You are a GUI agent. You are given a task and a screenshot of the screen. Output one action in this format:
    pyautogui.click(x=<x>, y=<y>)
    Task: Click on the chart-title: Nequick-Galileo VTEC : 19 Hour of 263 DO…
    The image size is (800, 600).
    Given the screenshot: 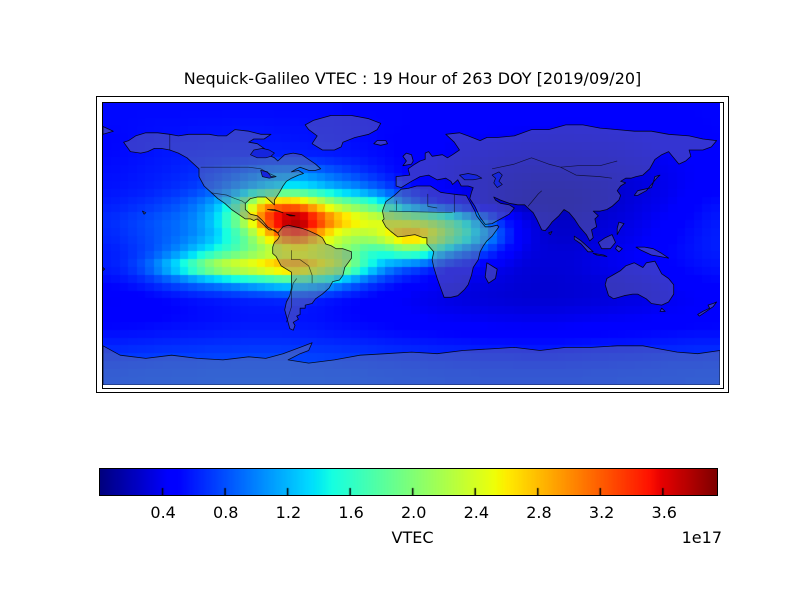 What is the action you would take?
    pyautogui.click(x=412, y=78)
    